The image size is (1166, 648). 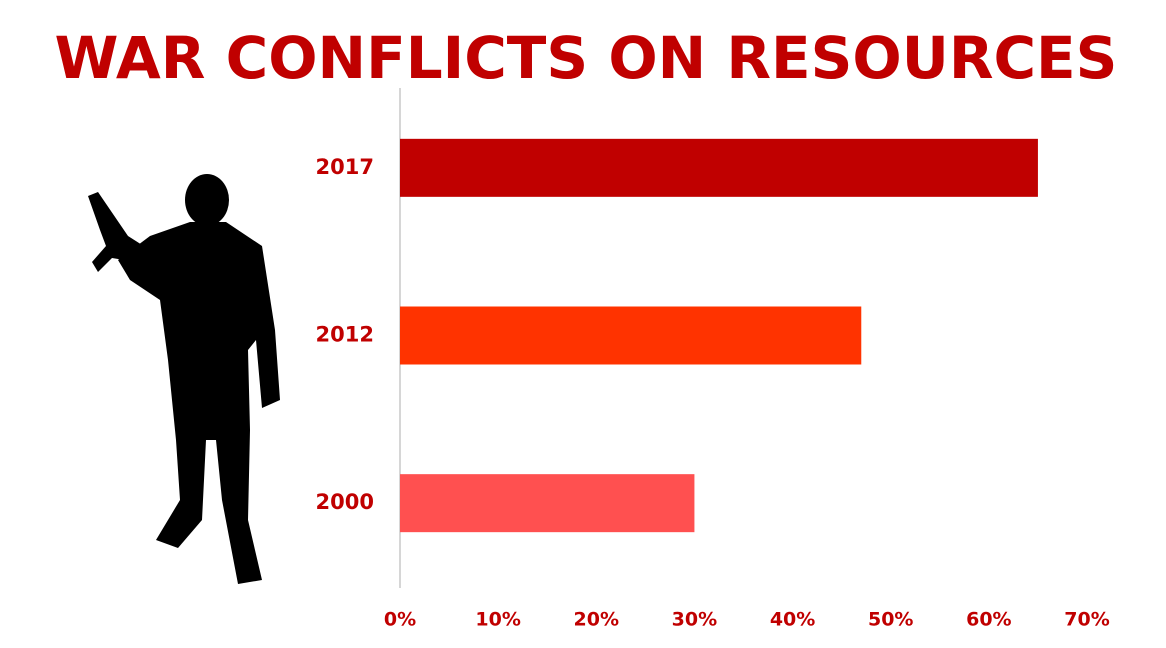 I want to click on x-tick-label: 40%, so click(x=792, y=620).